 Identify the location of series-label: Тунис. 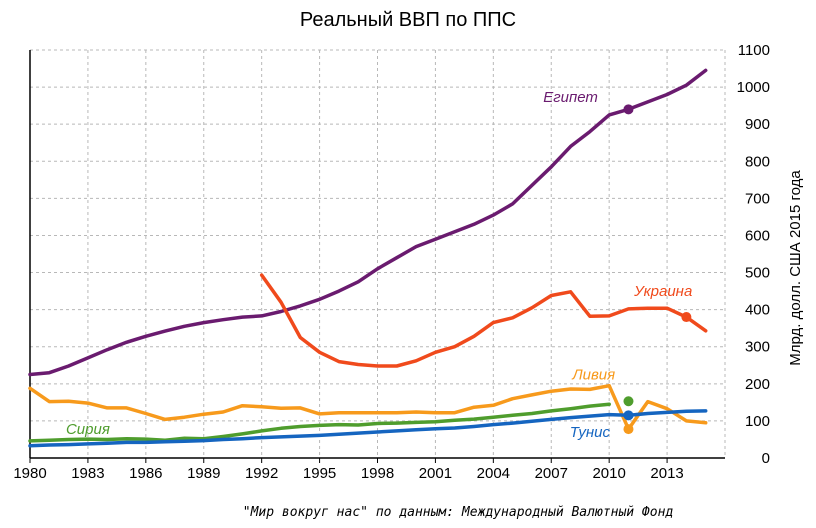
(590, 432).